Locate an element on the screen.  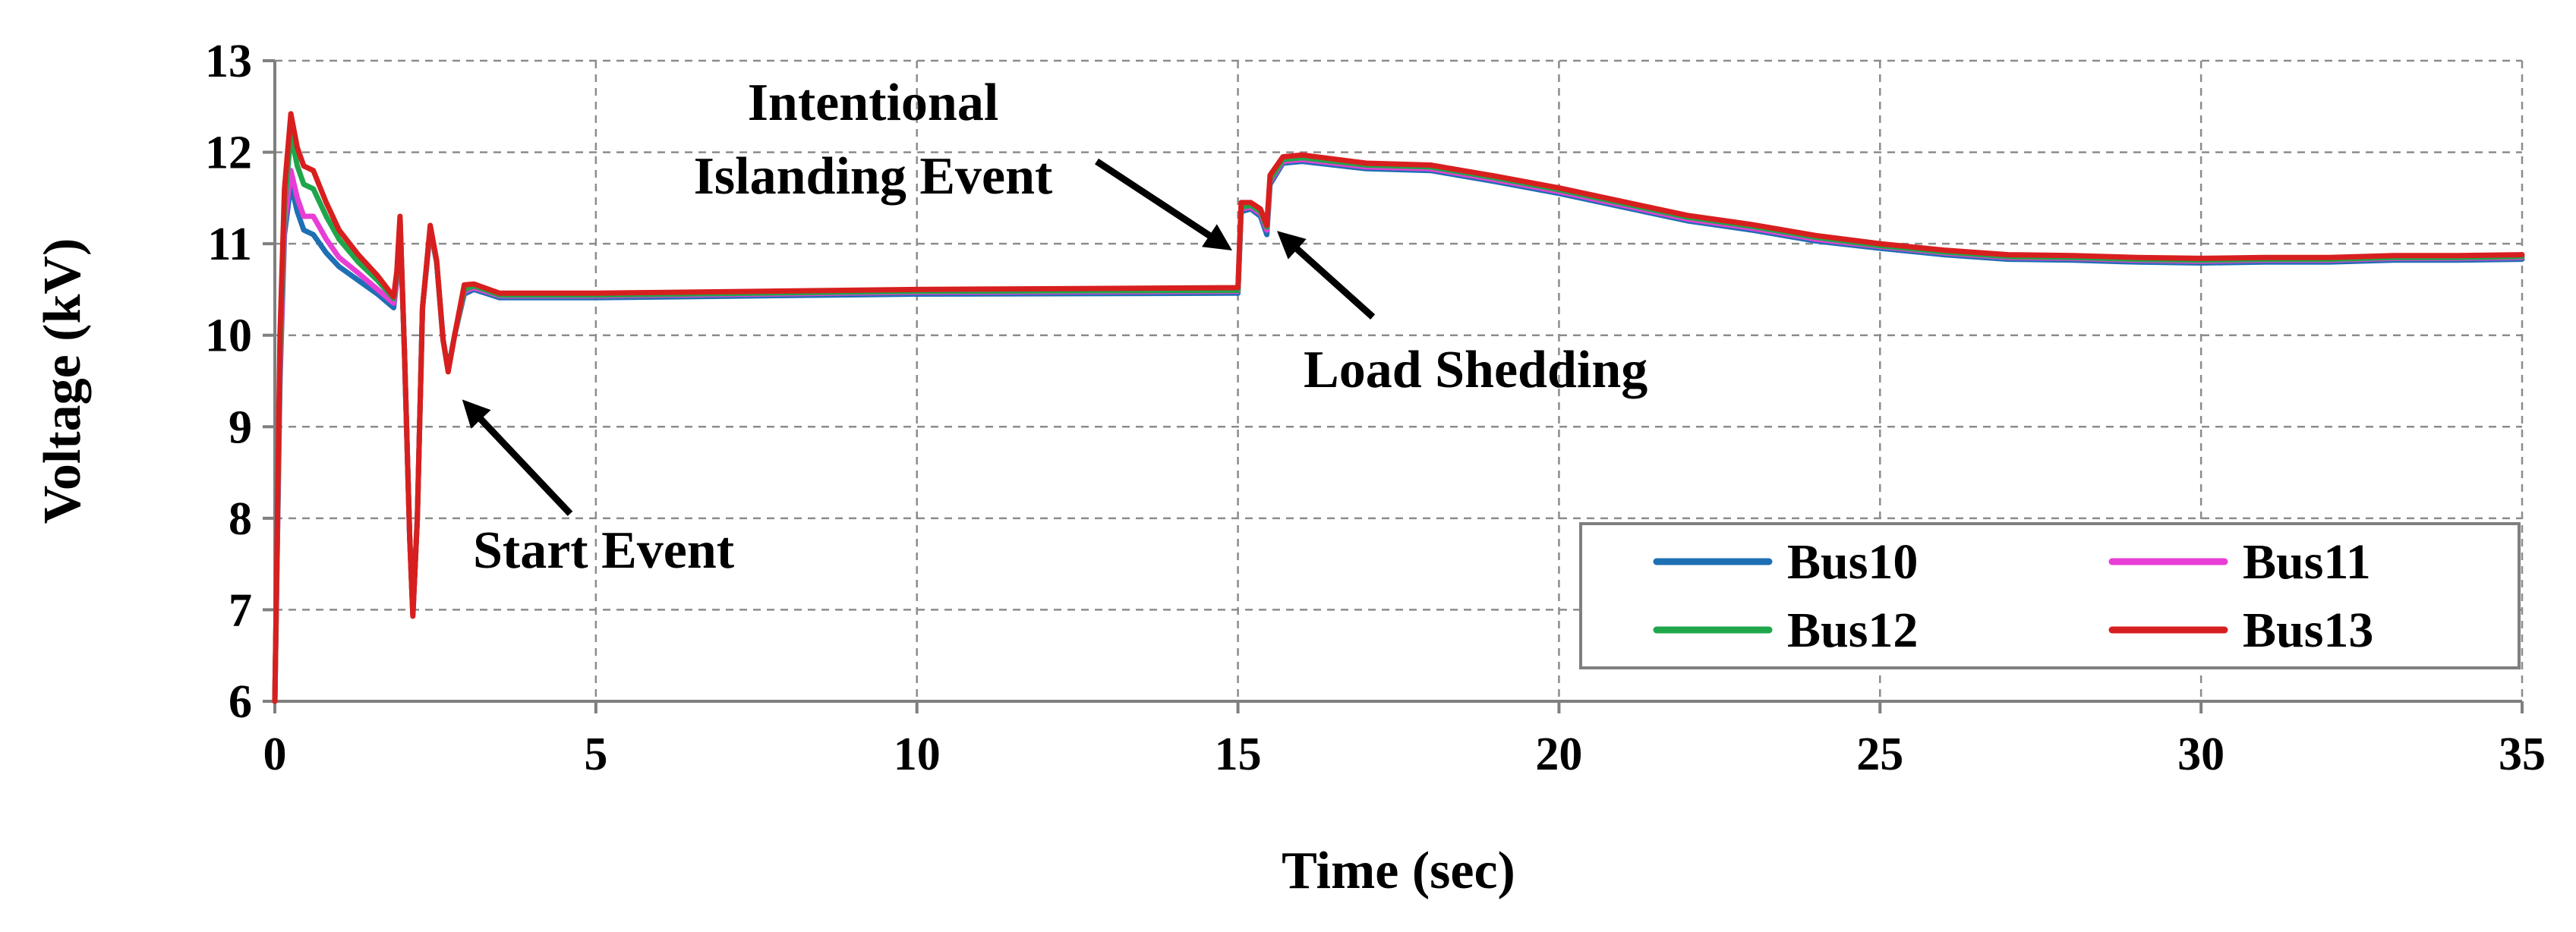
y-tick-label: 12 is located at coordinates (228, 153).